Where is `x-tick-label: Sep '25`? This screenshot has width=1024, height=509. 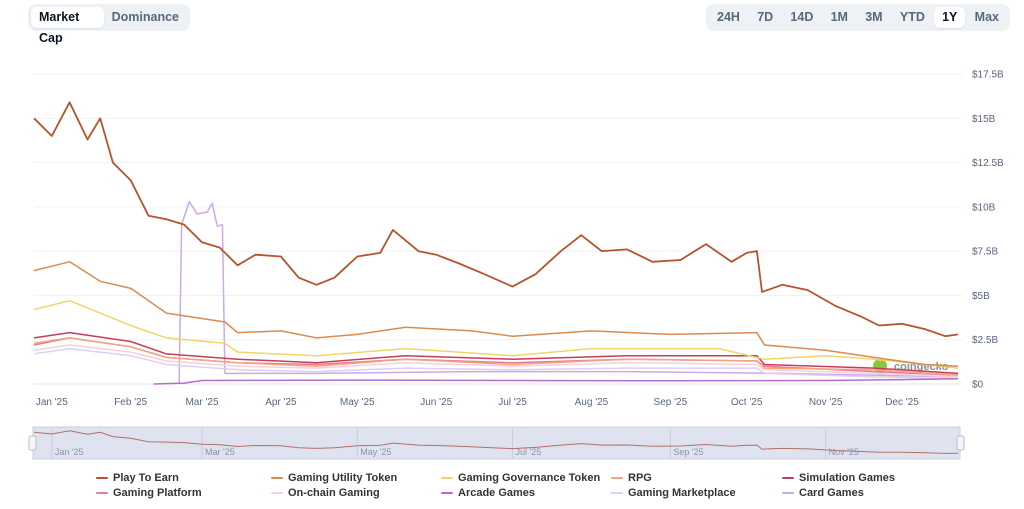 x-tick-label: Sep '25 is located at coordinates (671, 402).